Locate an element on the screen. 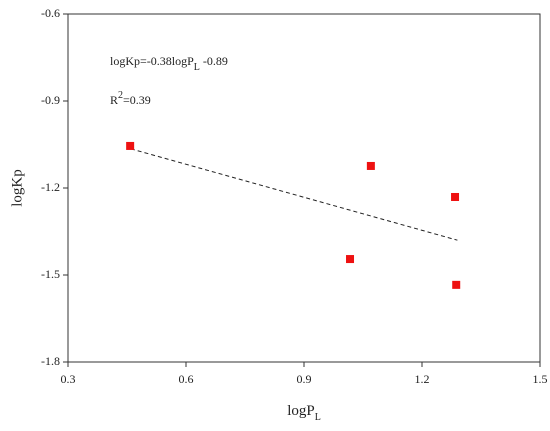  y-tick-label: -0.9 is located at coordinates (50, 100).